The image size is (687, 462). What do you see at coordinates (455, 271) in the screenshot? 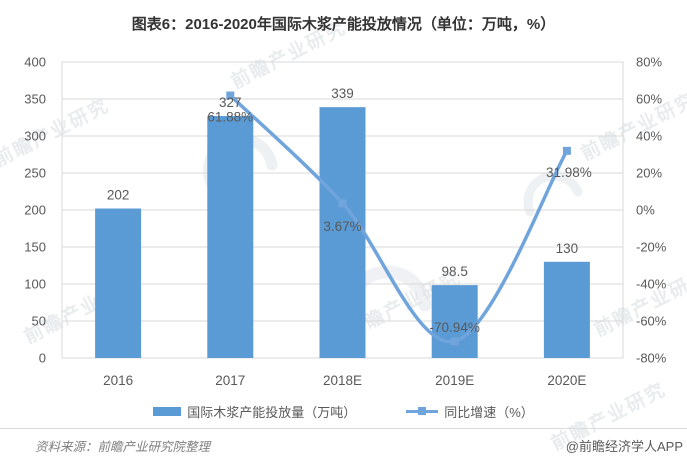
I see `bar-label-2019E: 98.5` at bounding box center [455, 271].